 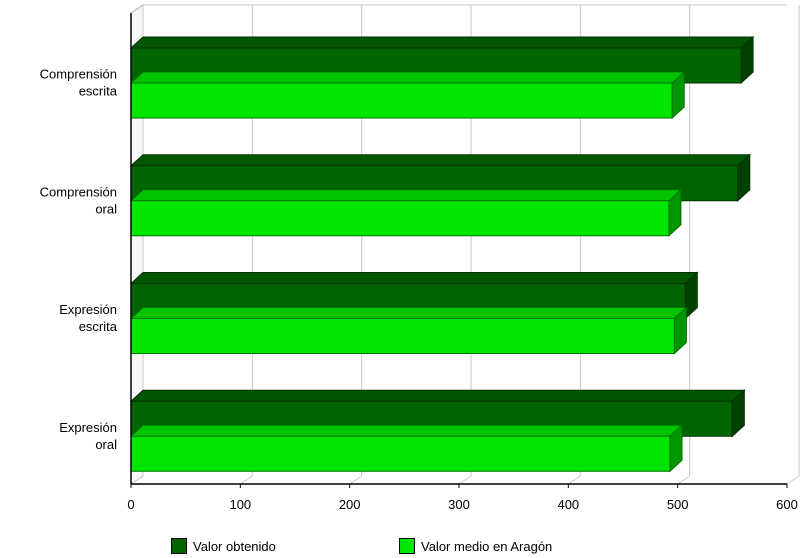 I want to click on legend-label-valor-medio: Valor medio en Aragón, so click(x=487, y=546).